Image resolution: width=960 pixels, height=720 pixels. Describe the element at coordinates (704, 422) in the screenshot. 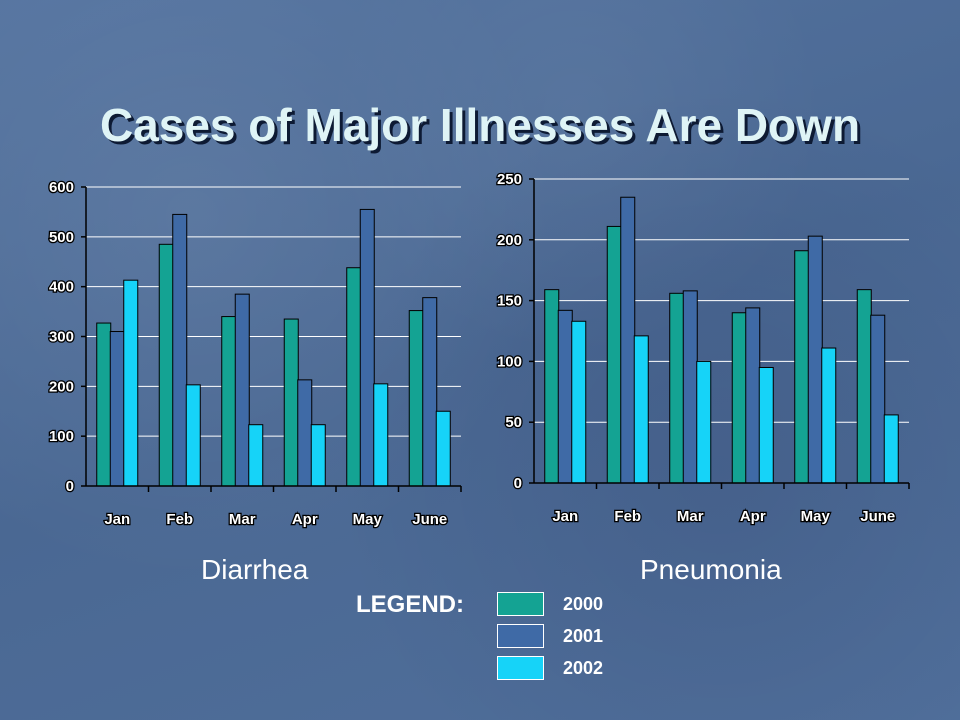

I see `pneumonia-bar-2002-mar` at that location.